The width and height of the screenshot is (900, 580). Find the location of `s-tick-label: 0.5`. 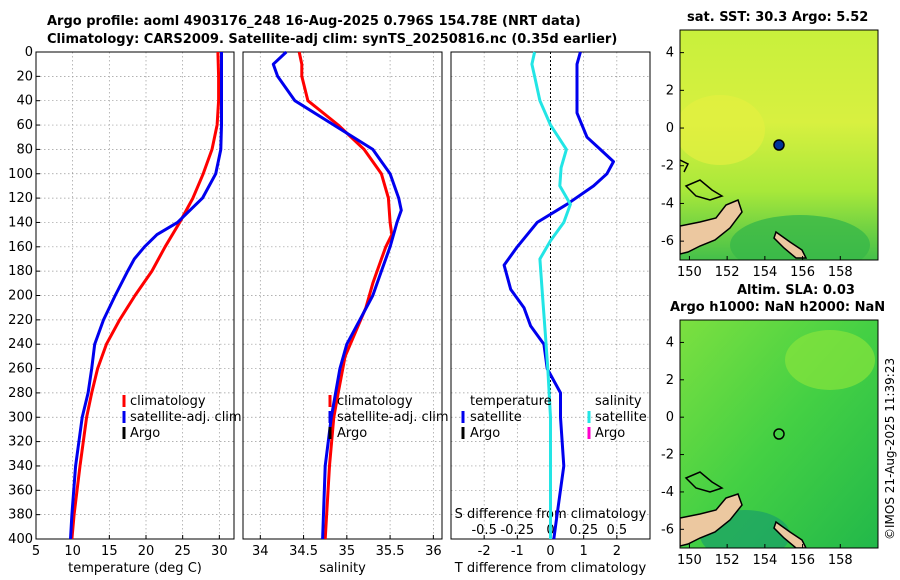

s-tick-label: 0.5 is located at coordinates (616, 530).